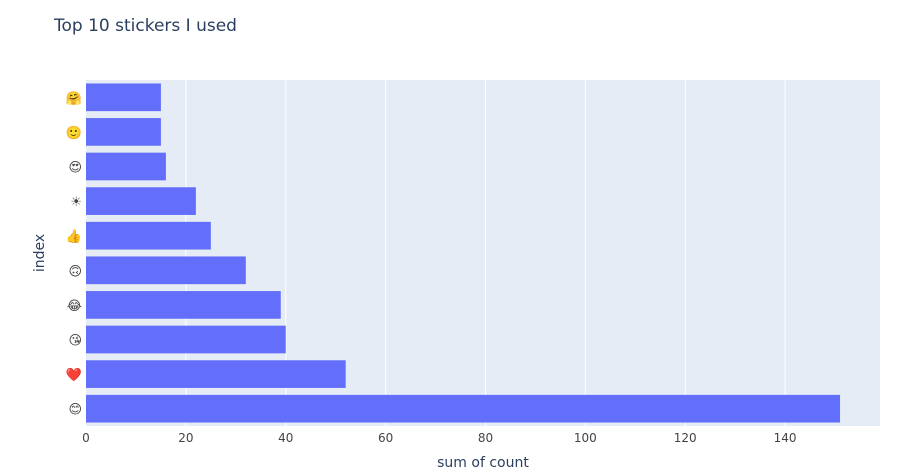  Describe the element at coordinates (86, 438) in the screenshot. I see `x-tick-label: 0` at that location.